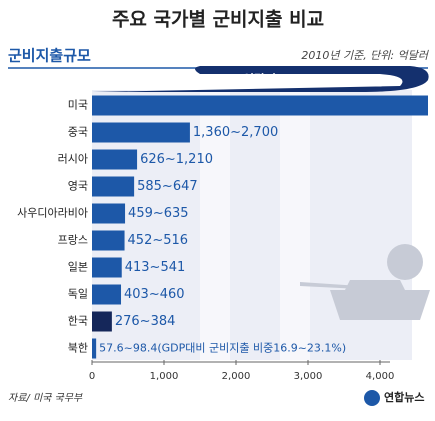 The height and width of the screenshot is (421, 435). I want to click on moneybag-icon, so click(405, 262).